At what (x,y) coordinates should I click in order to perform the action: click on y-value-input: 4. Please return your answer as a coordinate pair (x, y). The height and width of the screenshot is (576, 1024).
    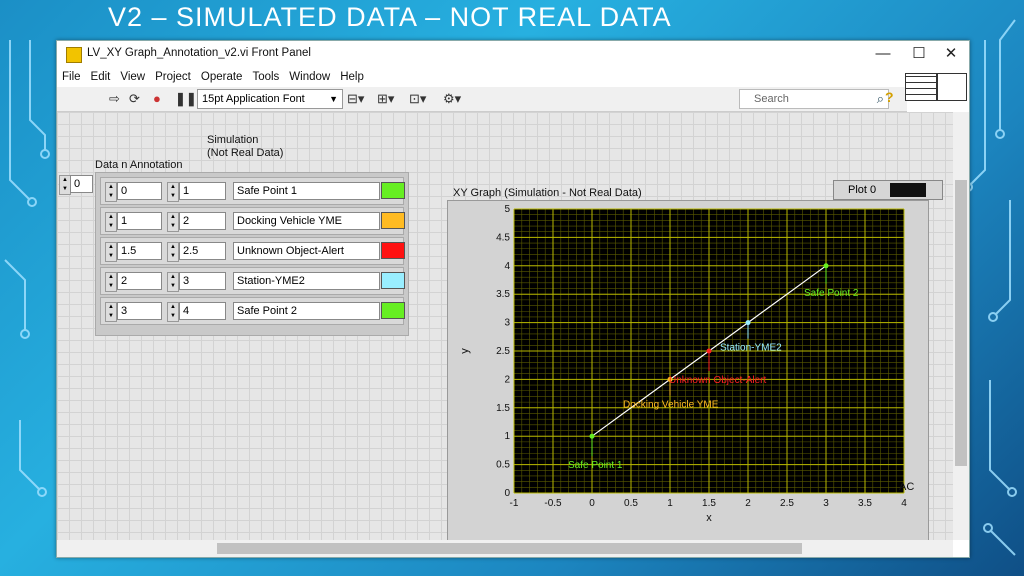
    Looking at the image, I should click on (202, 311).